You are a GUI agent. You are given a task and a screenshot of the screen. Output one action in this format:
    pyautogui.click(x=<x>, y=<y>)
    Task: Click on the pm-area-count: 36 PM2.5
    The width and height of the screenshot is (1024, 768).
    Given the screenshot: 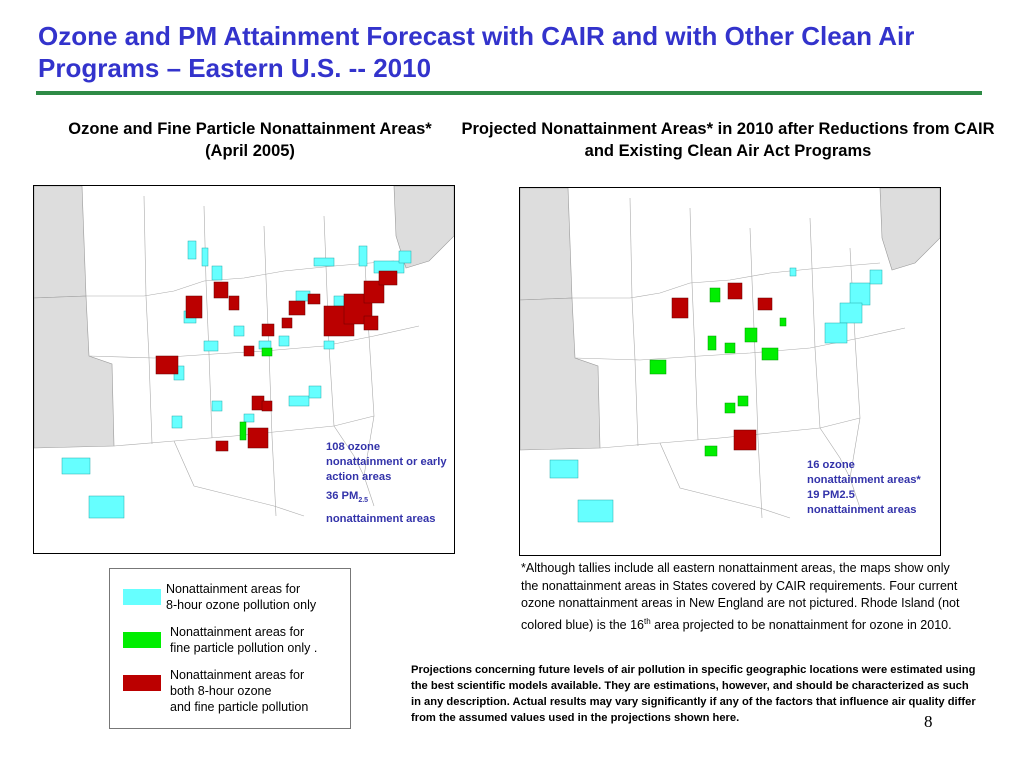 What is the action you would take?
    pyautogui.click(x=347, y=497)
    